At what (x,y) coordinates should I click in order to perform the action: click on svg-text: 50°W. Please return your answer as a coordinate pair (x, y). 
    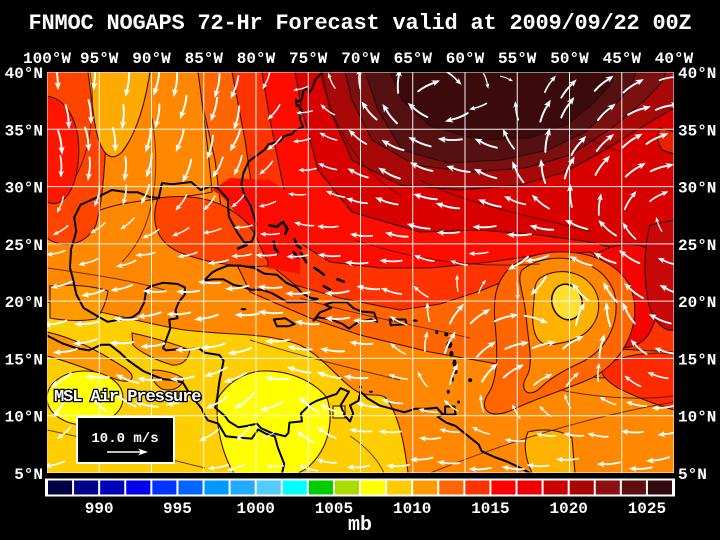
    Looking at the image, I should click on (569, 59).